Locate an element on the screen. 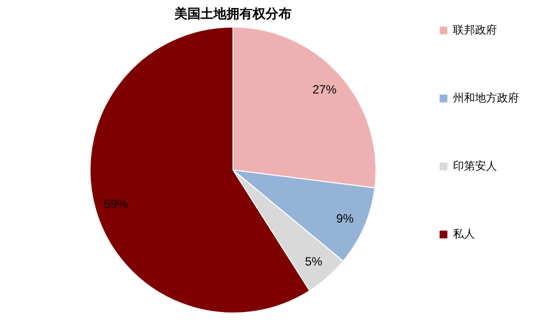 This screenshot has width=550, height=331. data-label: 27% is located at coordinates (324, 89).